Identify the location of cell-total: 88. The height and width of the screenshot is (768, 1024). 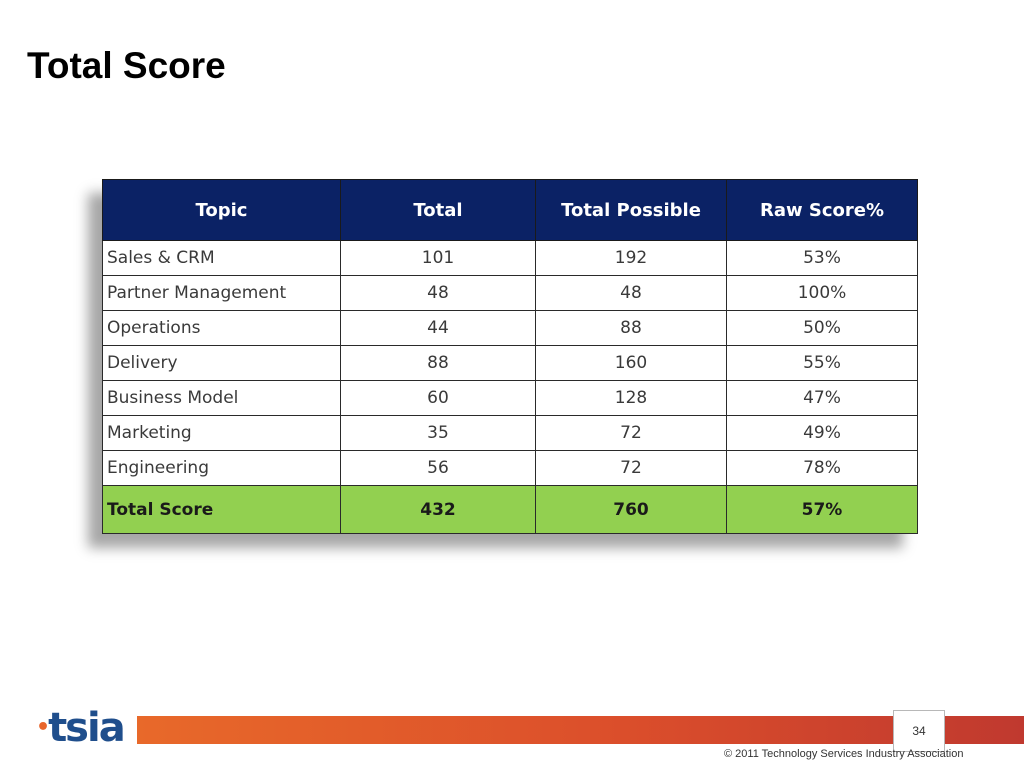
(438, 363).